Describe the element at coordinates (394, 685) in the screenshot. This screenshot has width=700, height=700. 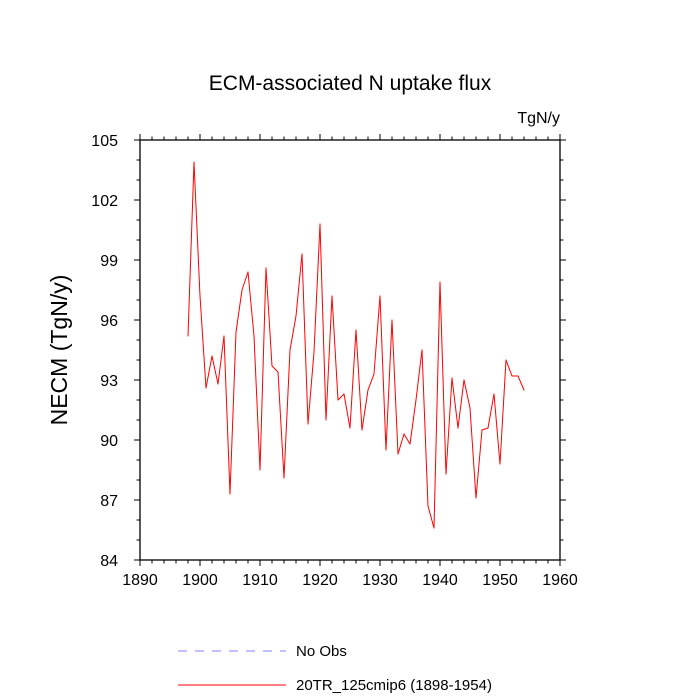
I see `legend-label: 20TR_125cmip6 (1898-1954)` at that location.